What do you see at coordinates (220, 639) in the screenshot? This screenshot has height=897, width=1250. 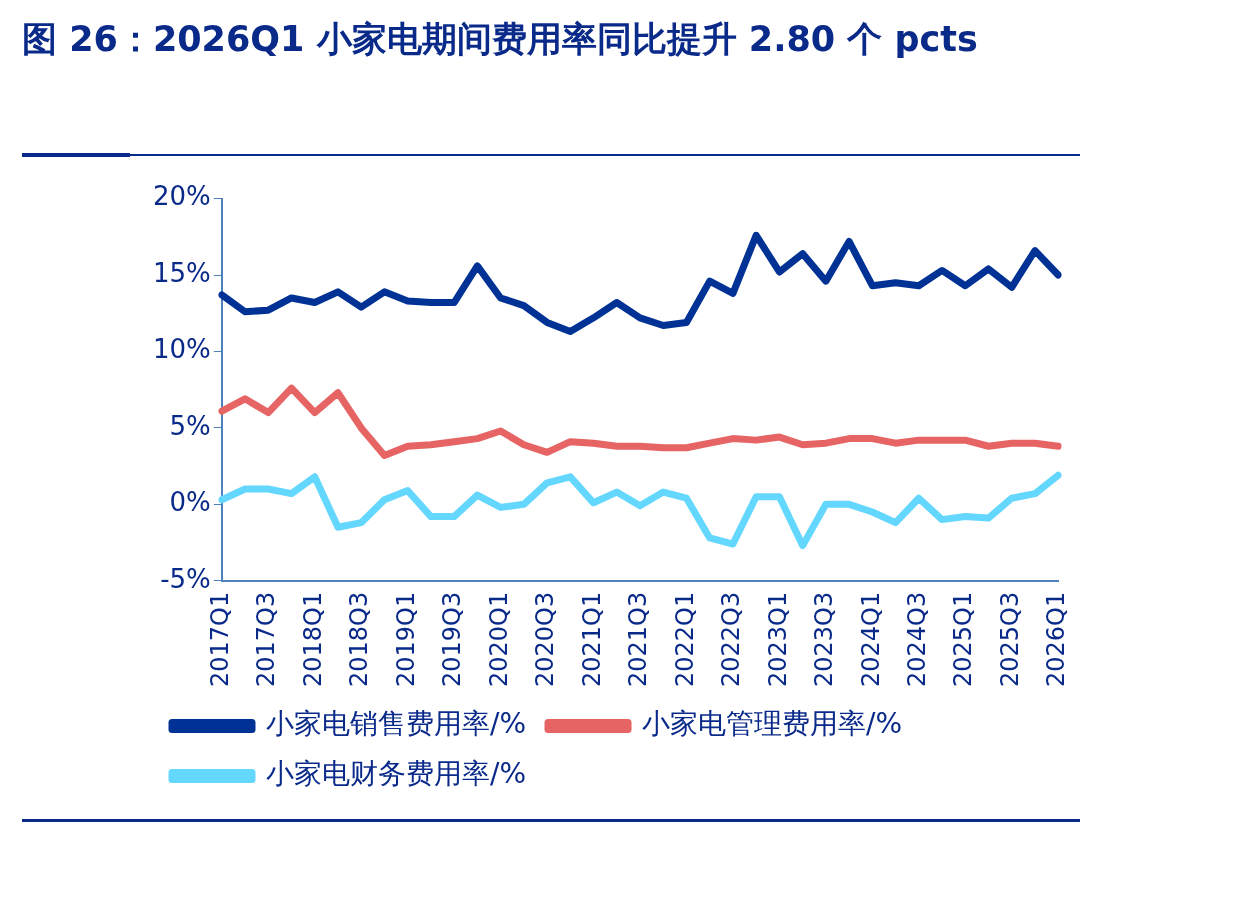 I see `x-tick-label: 2017Q1` at bounding box center [220, 639].